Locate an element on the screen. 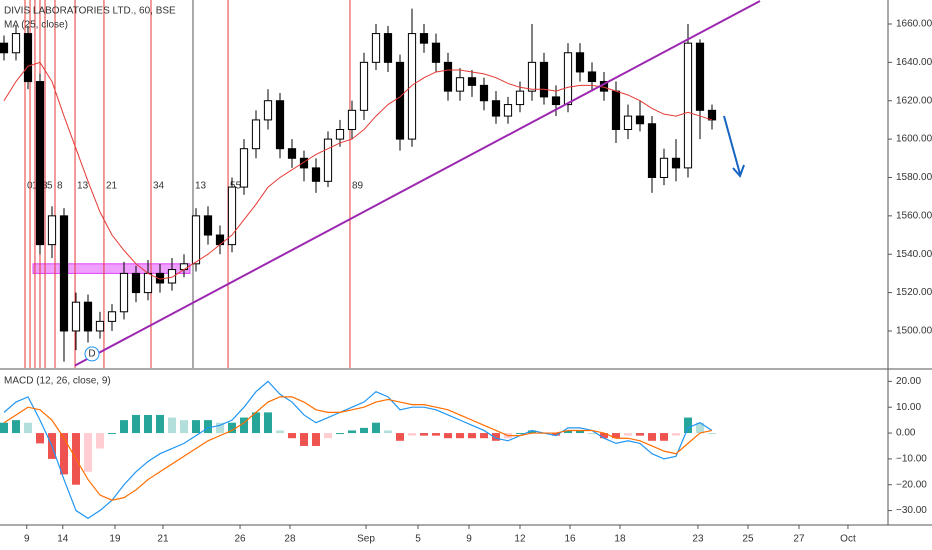  drawn-arrow is located at coordinates (732, 145).